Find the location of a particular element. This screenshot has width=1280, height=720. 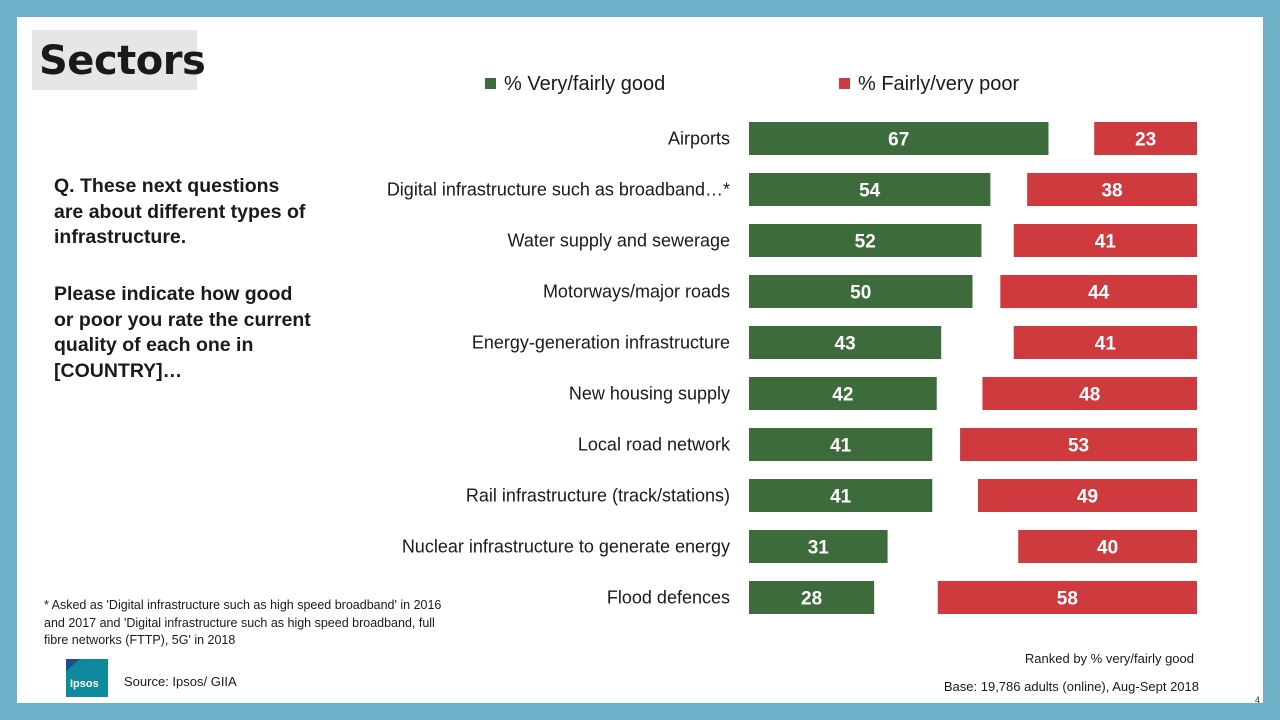

ranked-note: Ranked by % very/fairly good is located at coordinates (1109, 658).